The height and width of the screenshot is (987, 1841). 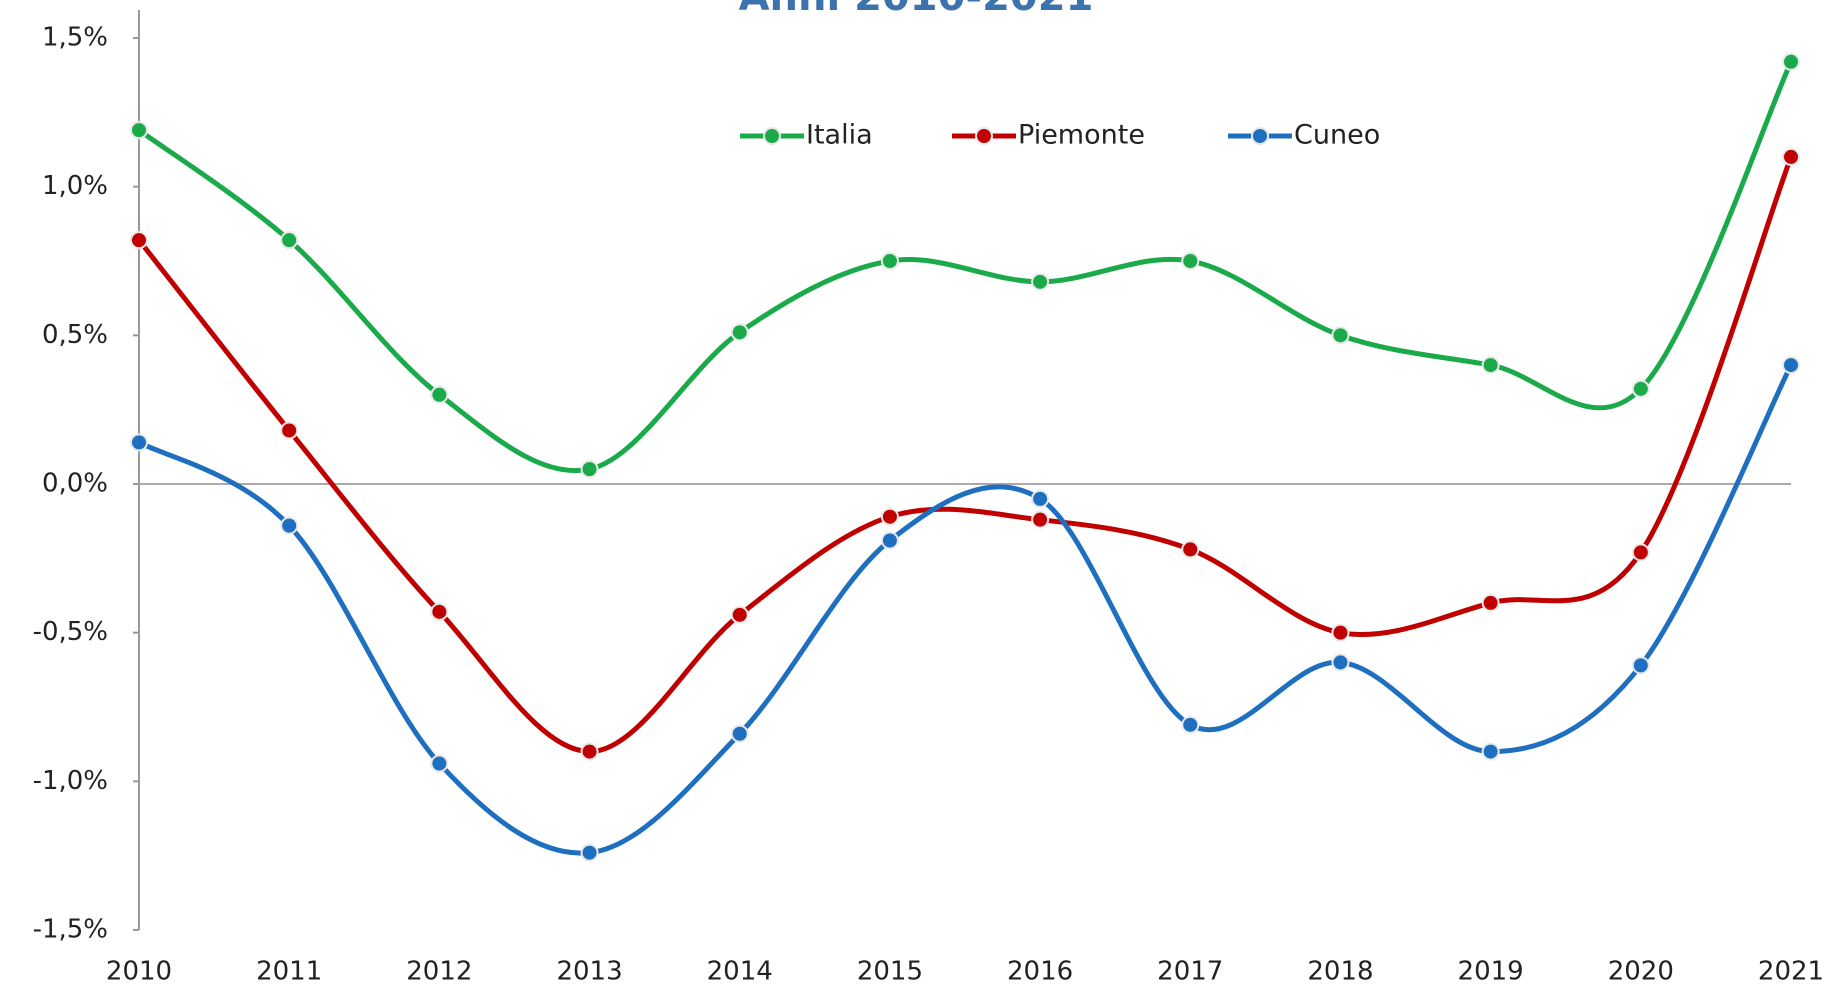 What do you see at coordinates (70, 632) in the screenshot?
I see `y-tick-label: -0,5%` at bounding box center [70, 632].